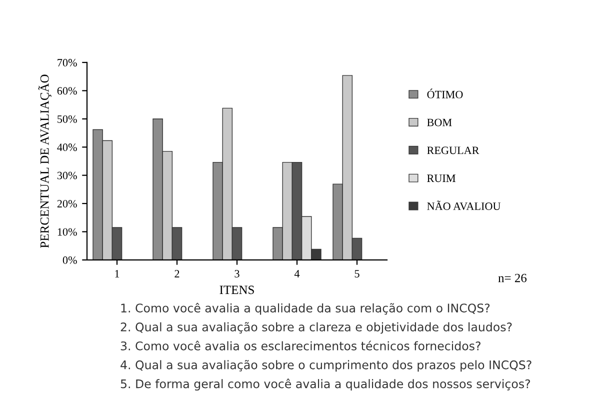 The width and height of the screenshot is (600, 403). I want to click on legend-label: RUIM, so click(441, 178).